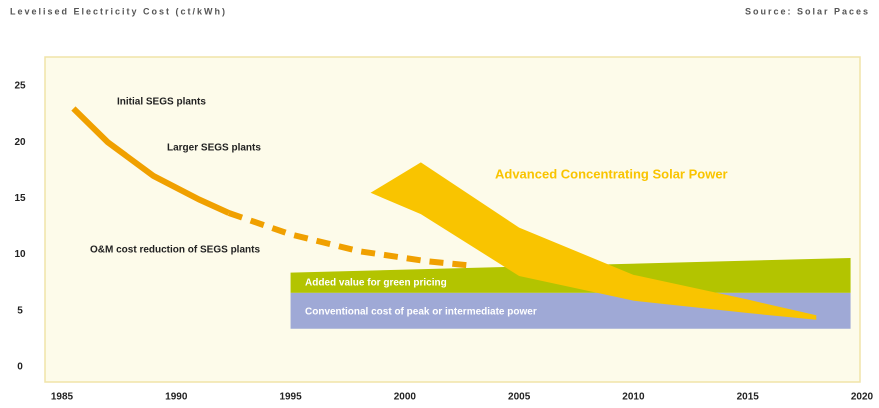 This screenshot has height=408, width=879. I want to click on x-tick-label: 1990, so click(176, 397).